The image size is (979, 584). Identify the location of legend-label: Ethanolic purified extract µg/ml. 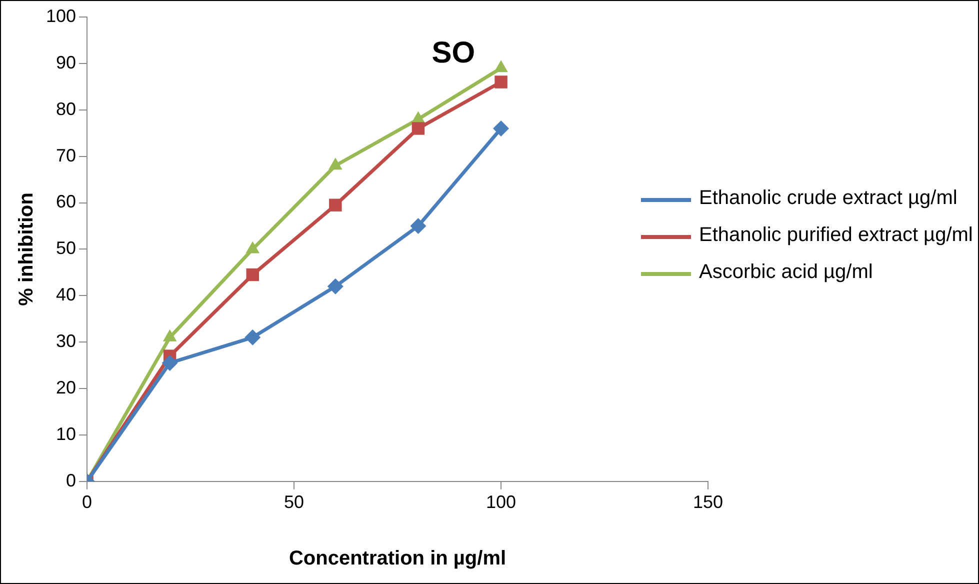
(836, 235).